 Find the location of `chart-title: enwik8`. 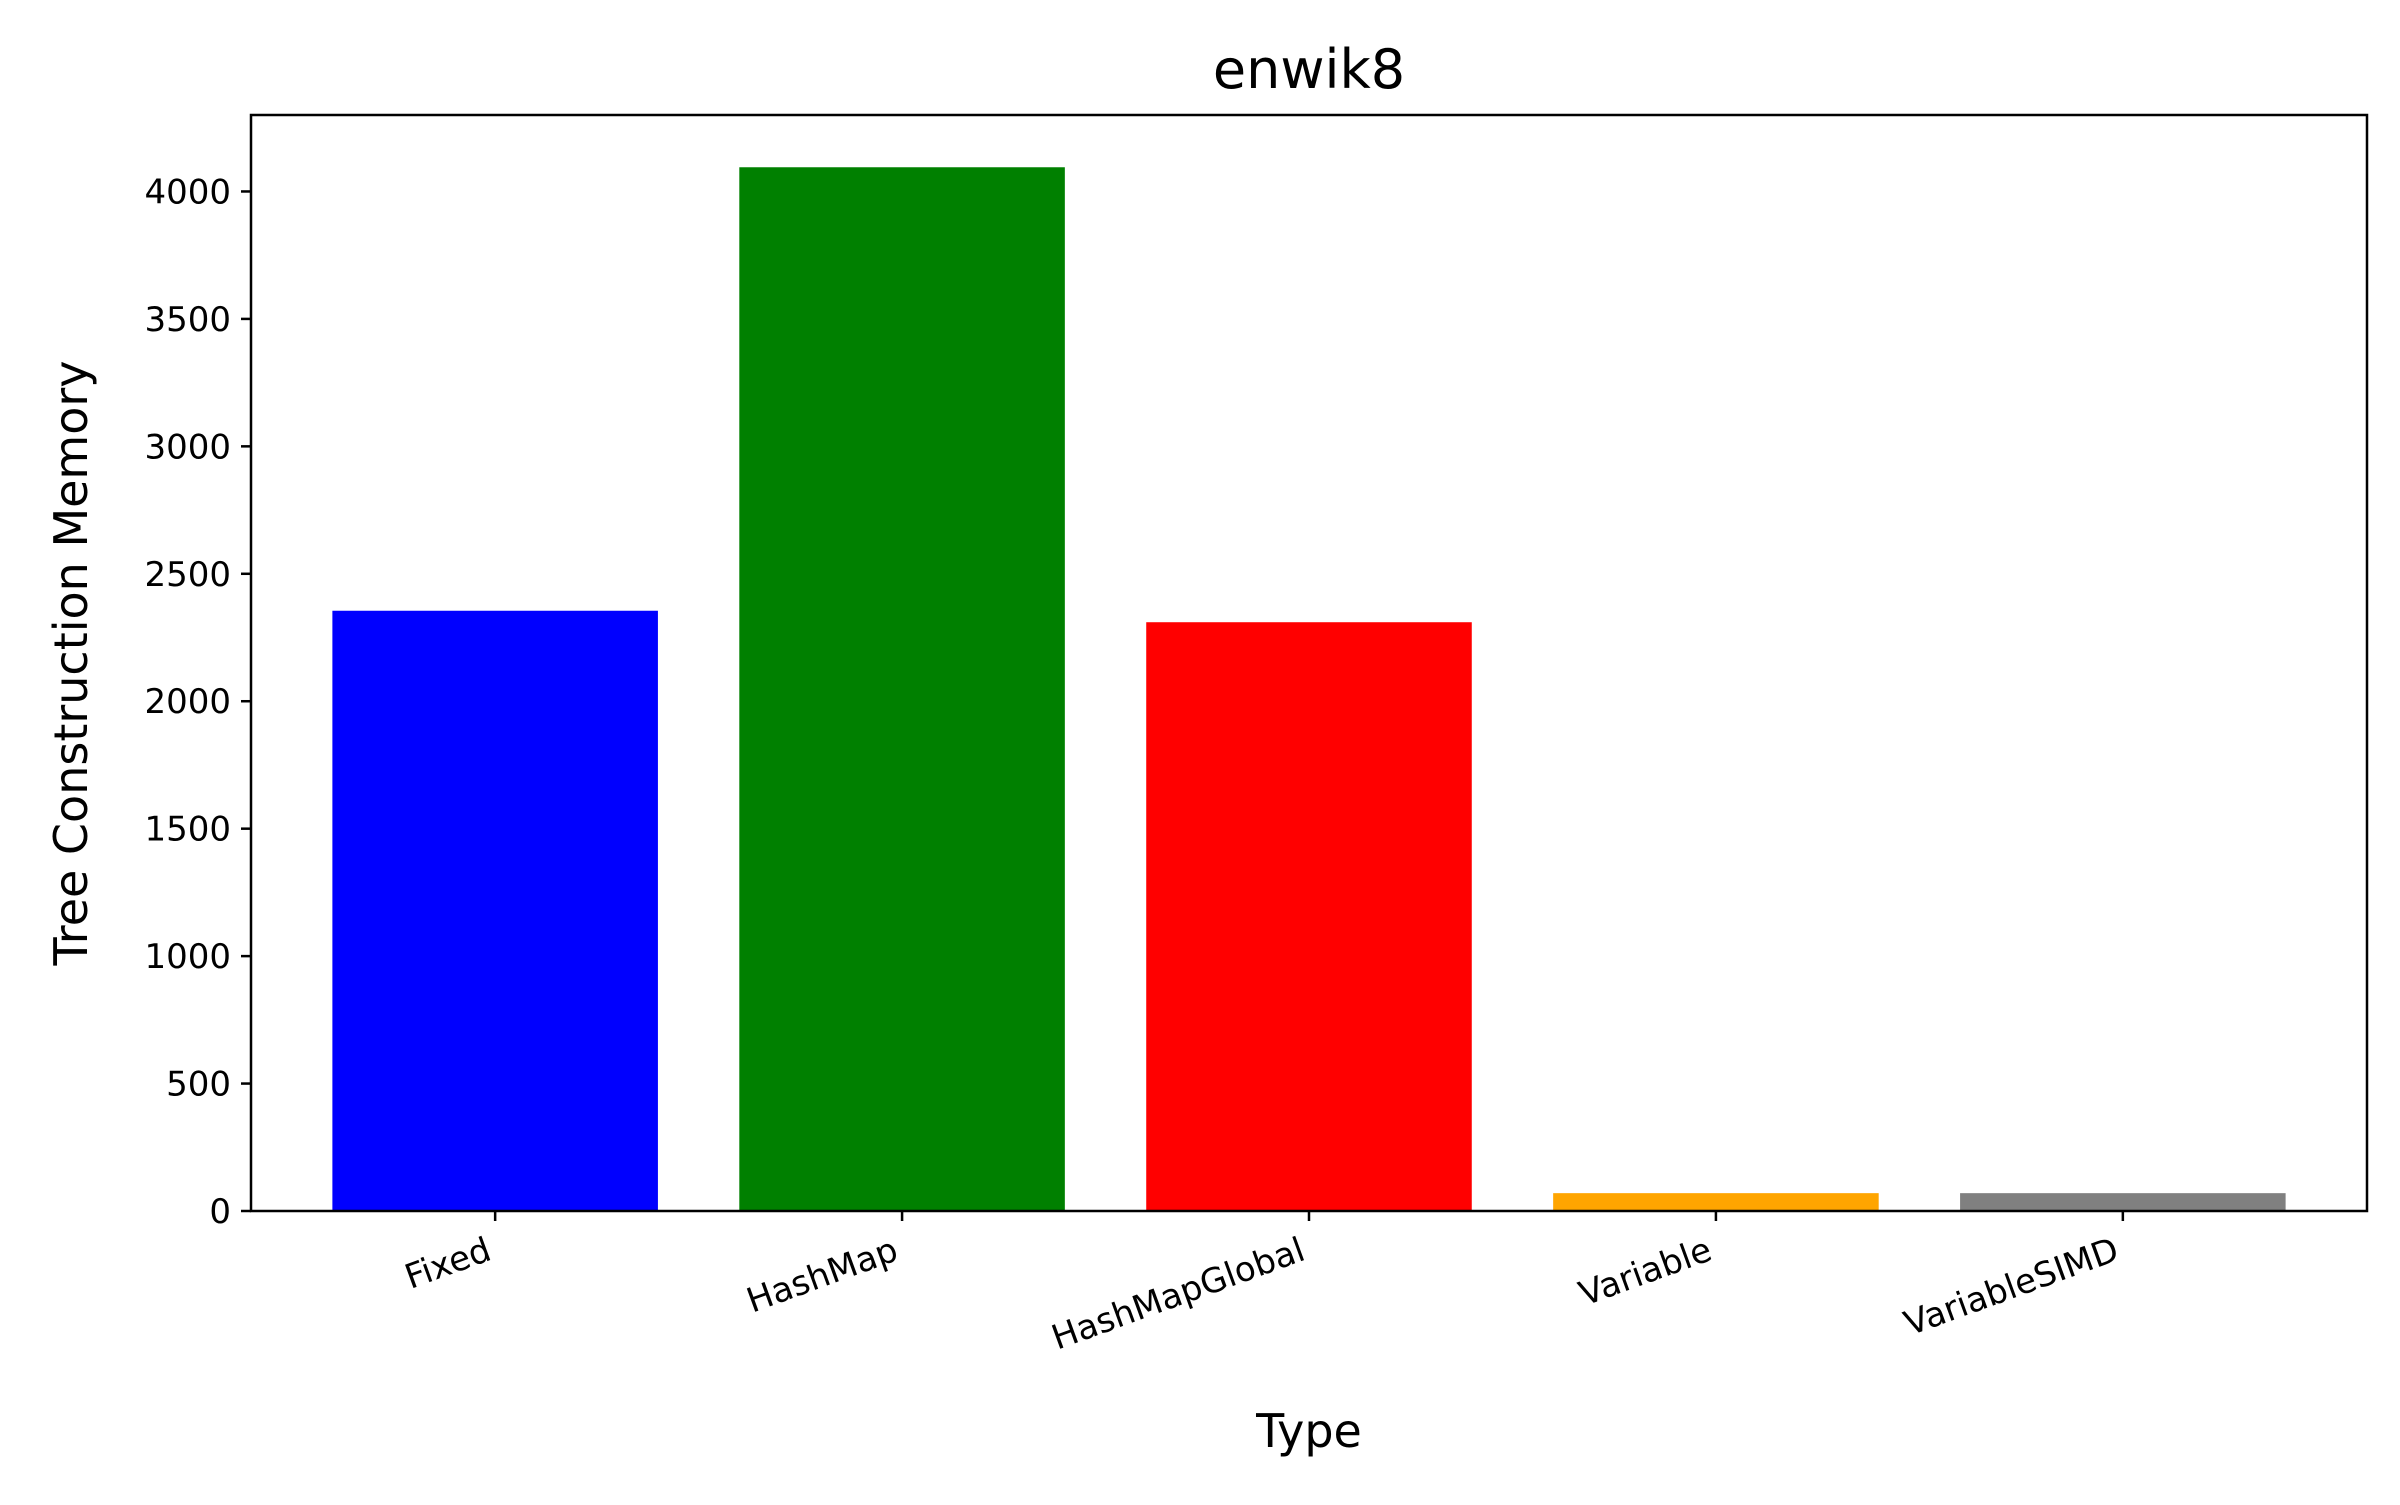

chart-title: enwik8 is located at coordinates (1309, 69).